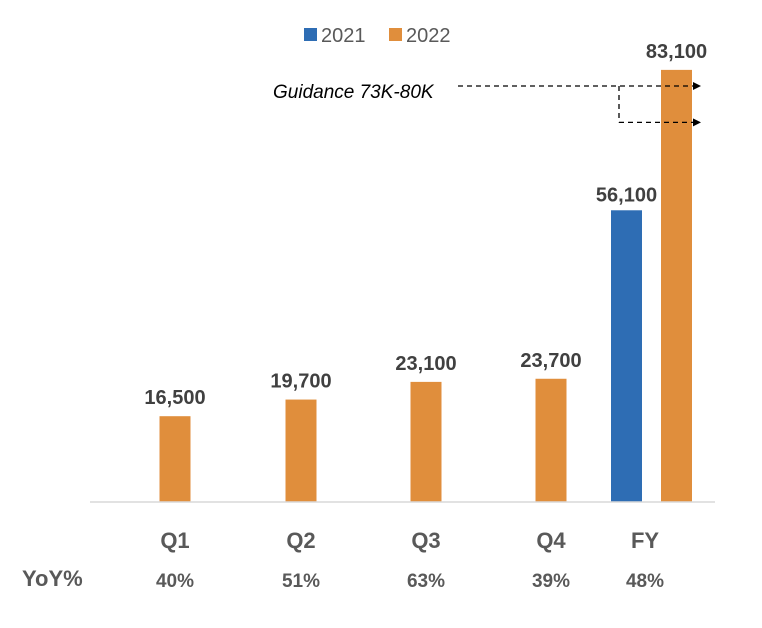 The height and width of the screenshot is (628, 762). Describe the element at coordinates (300, 540) in the screenshot. I see `category-label-q2: Q2` at that location.